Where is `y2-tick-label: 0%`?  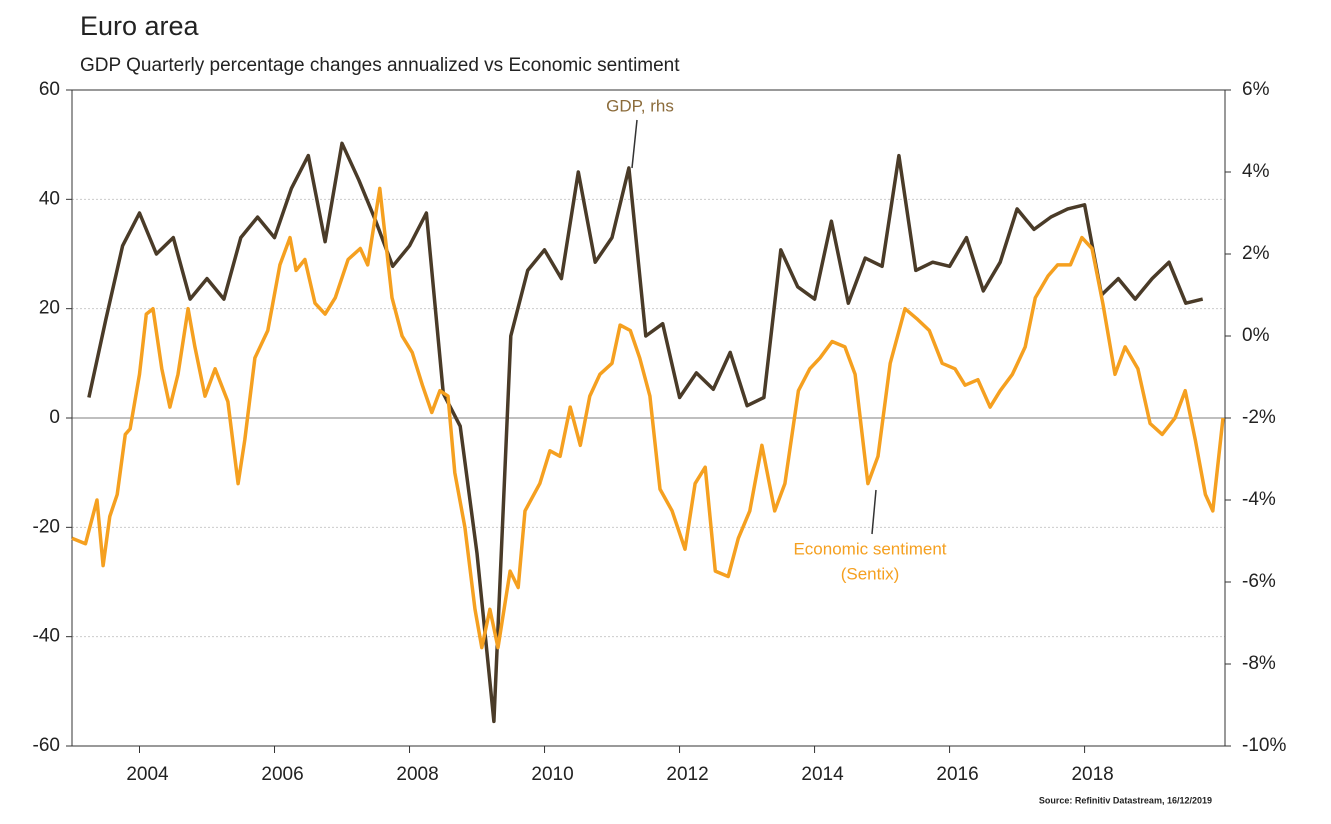
y2-tick-label: 0% is located at coordinates (1256, 335).